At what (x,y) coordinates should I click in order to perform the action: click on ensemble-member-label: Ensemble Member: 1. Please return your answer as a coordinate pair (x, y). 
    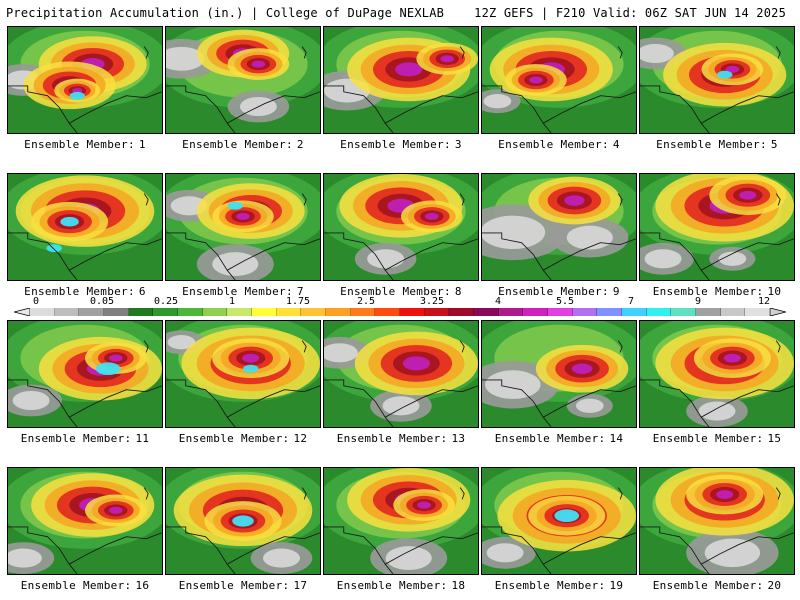
    Looking at the image, I should click on (85, 144).